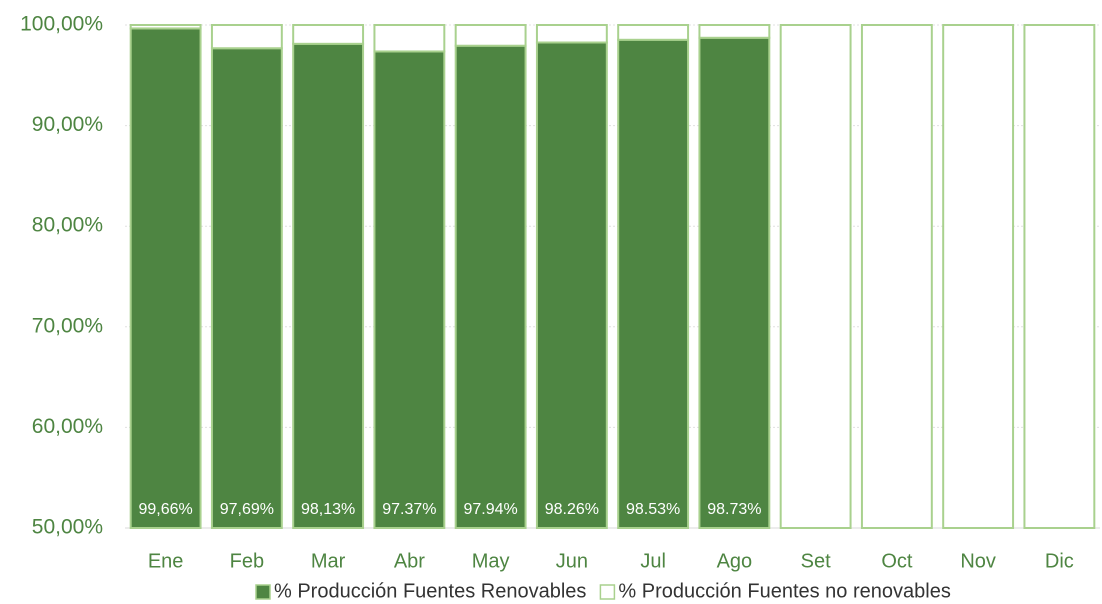 The width and height of the screenshot is (1102, 604). Describe the element at coordinates (67, 426) in the screenshot. I see `y-tick-label: 60,00%` at that location.